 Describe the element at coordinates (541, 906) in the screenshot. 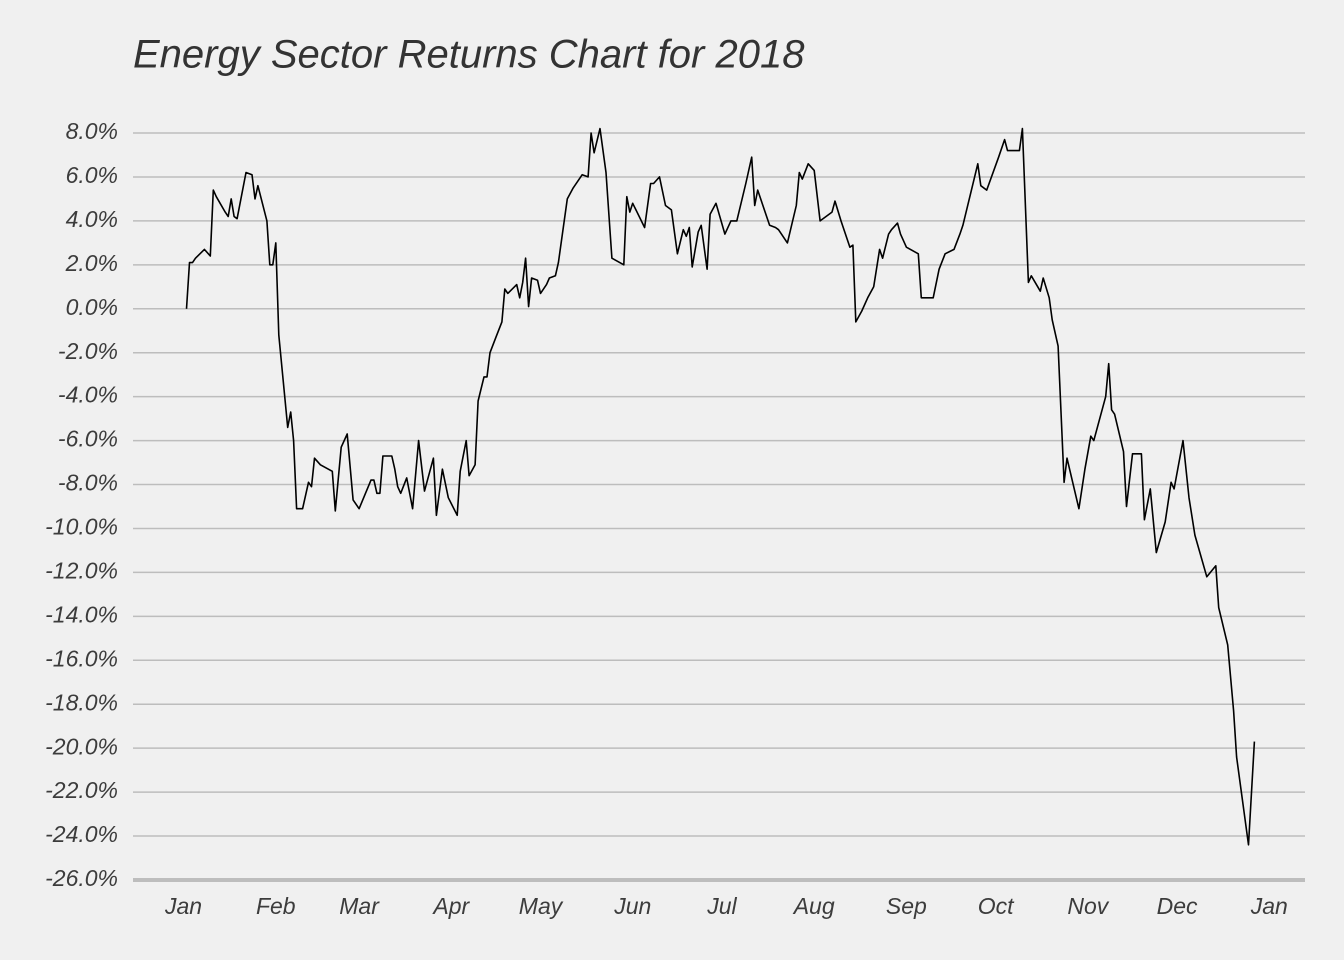

I see `x-tick-label: May` at that location.